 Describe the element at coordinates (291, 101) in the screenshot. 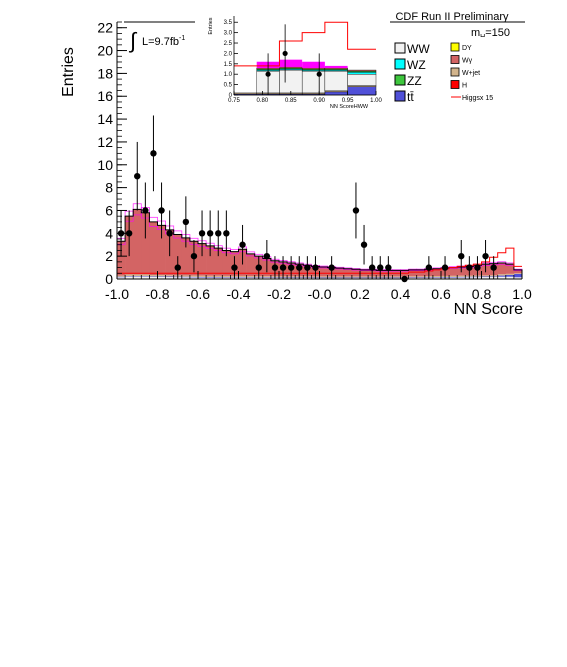

I see `inset-x-tick-label: 0.85` at that location.